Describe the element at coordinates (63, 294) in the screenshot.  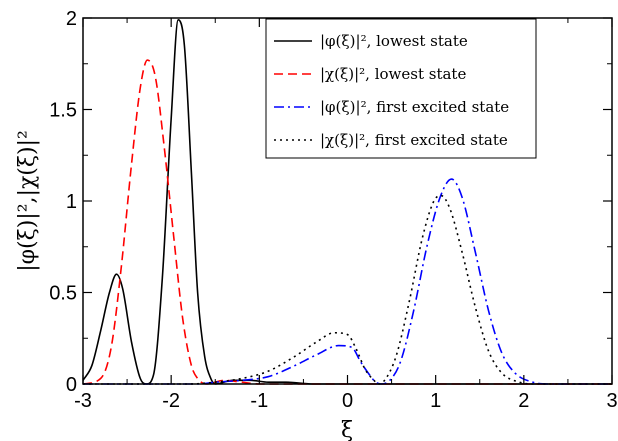
I see `y-tick-label: 0.5` at that location.